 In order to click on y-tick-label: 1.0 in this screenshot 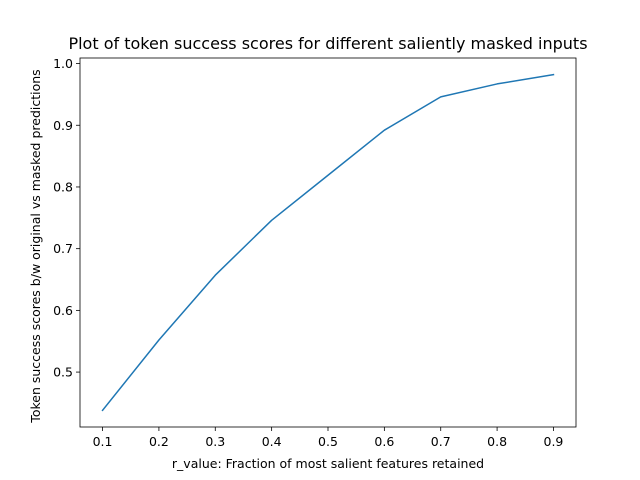, I will do `click(63, 63)`.